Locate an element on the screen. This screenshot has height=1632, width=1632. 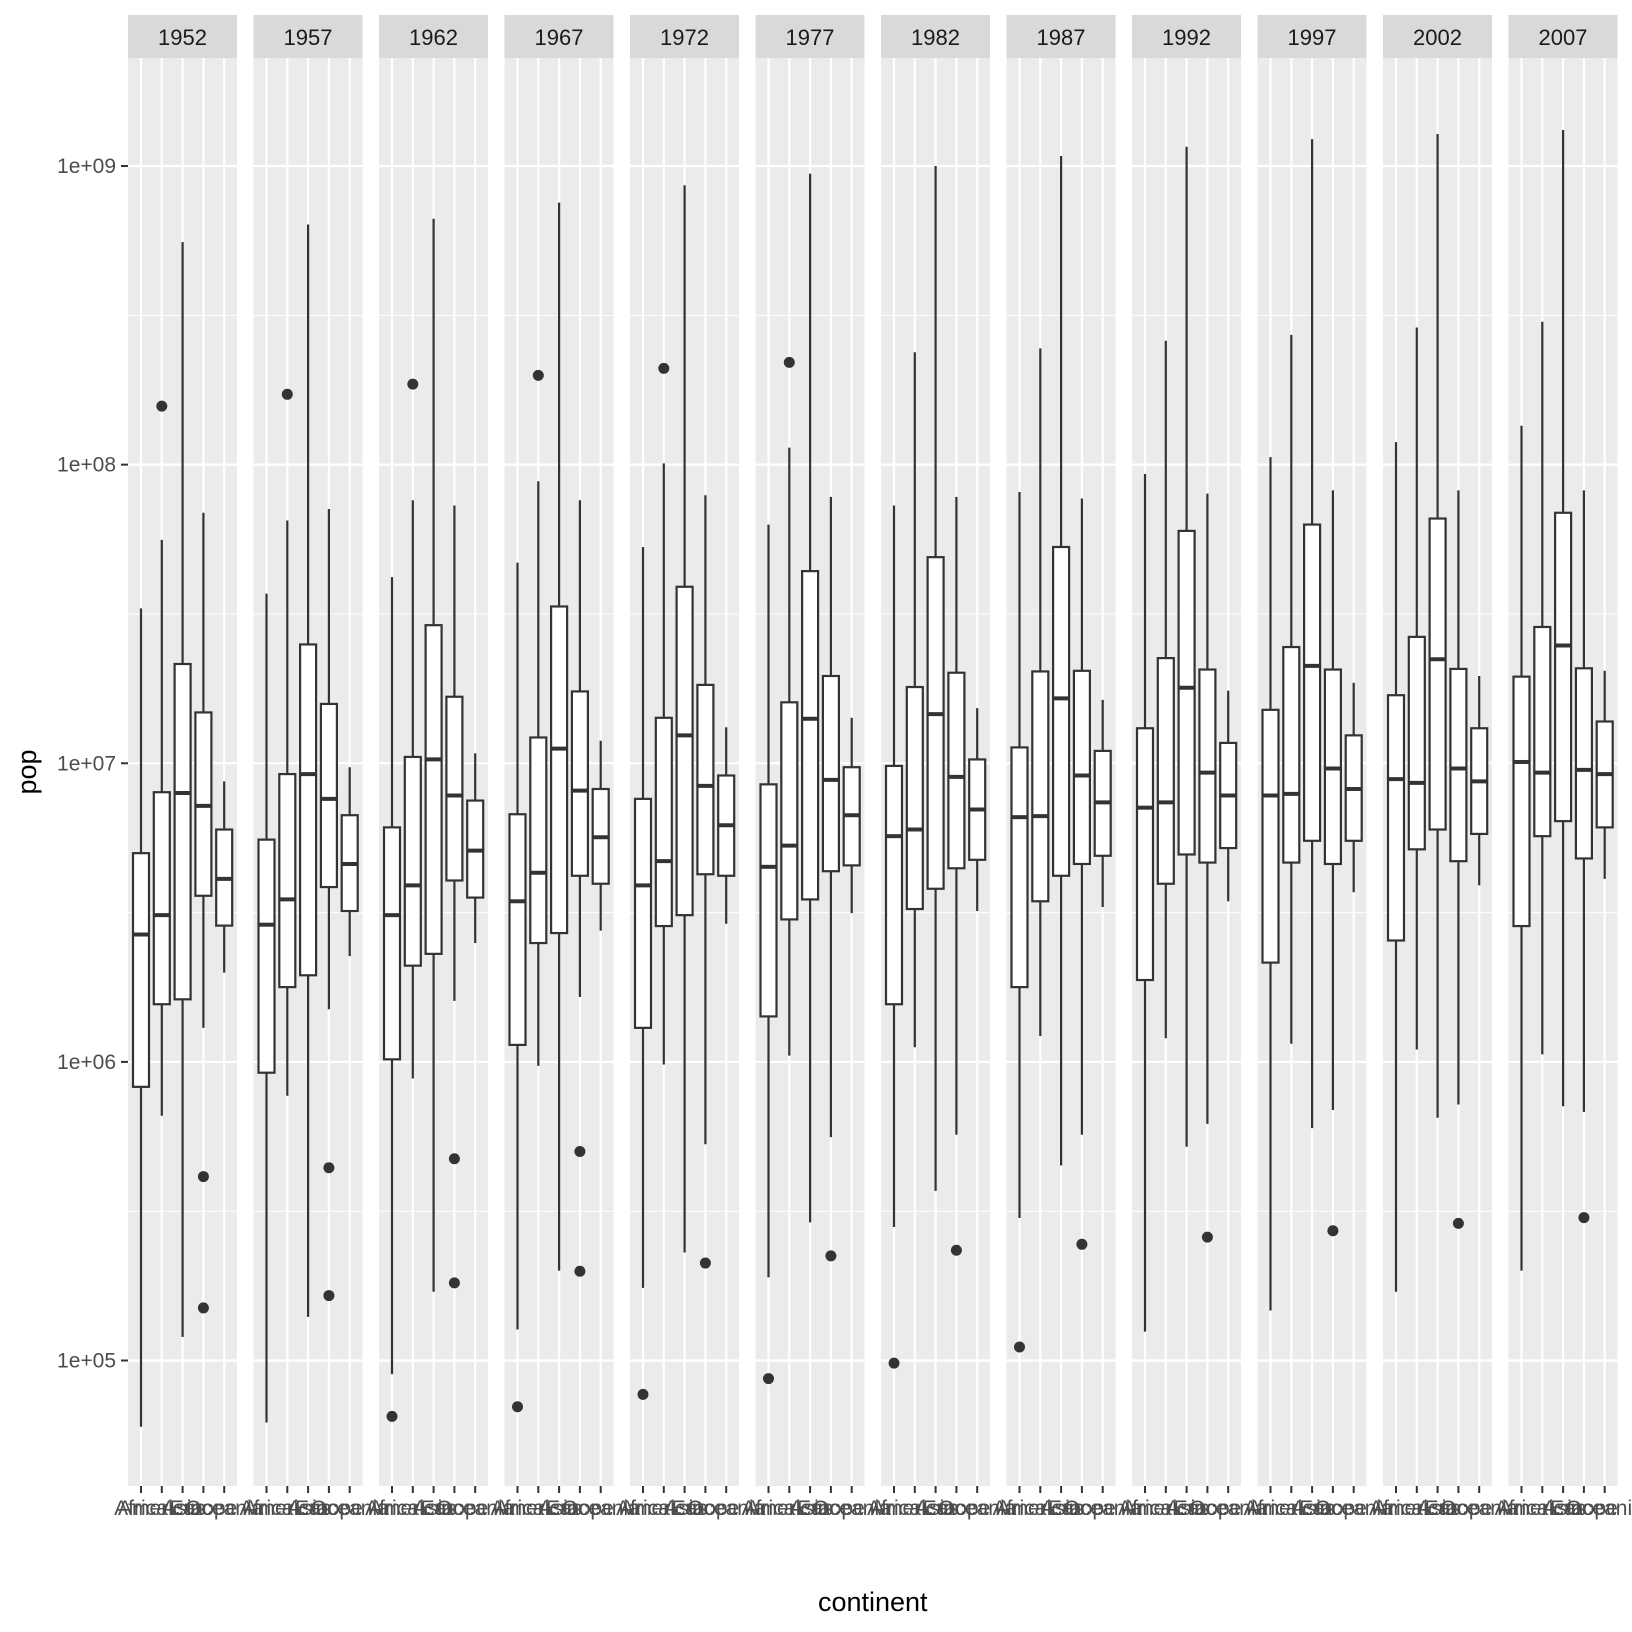
facet-strip-label: 1967 is located at coordinates (559, 37).